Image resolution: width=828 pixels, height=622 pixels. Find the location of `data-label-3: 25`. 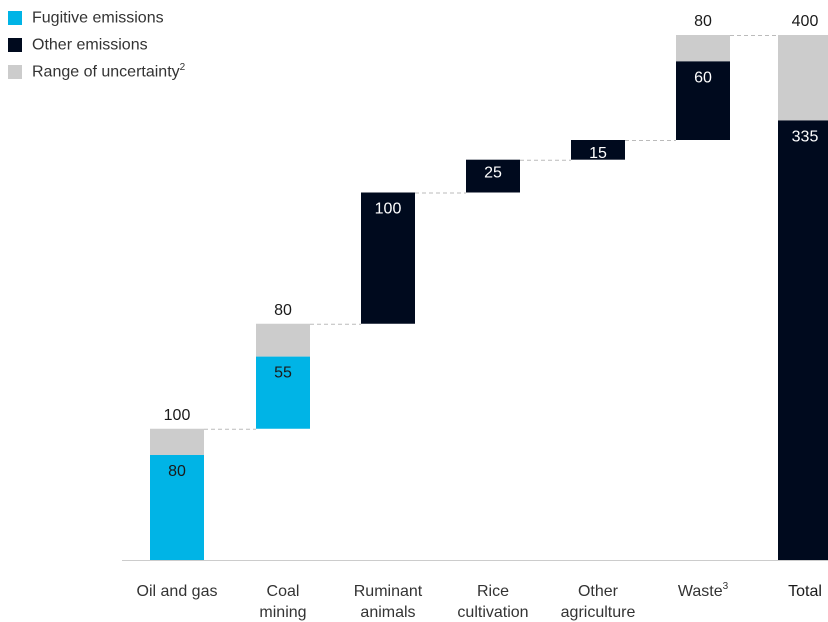

data-label-3: 25 is located at coordinates (493, 173).